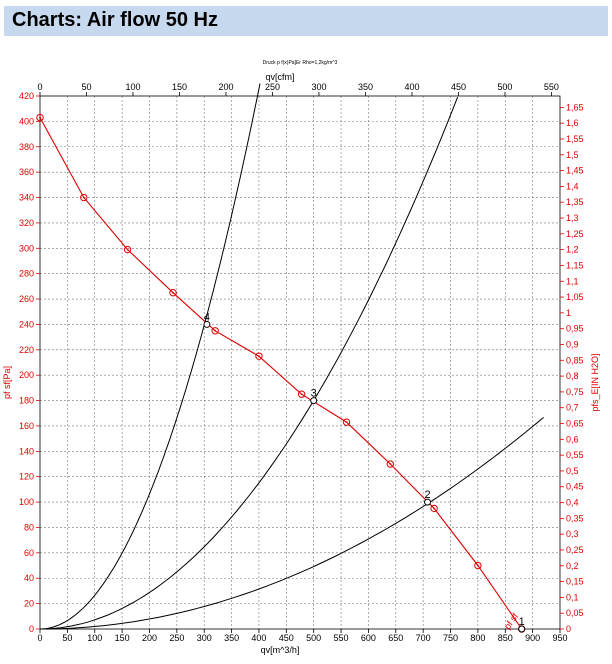 The image size is (612, 664). Describe the element at coordinates (272, 87) in the screenshot. I see `x2-tick-label: 250` at that location.